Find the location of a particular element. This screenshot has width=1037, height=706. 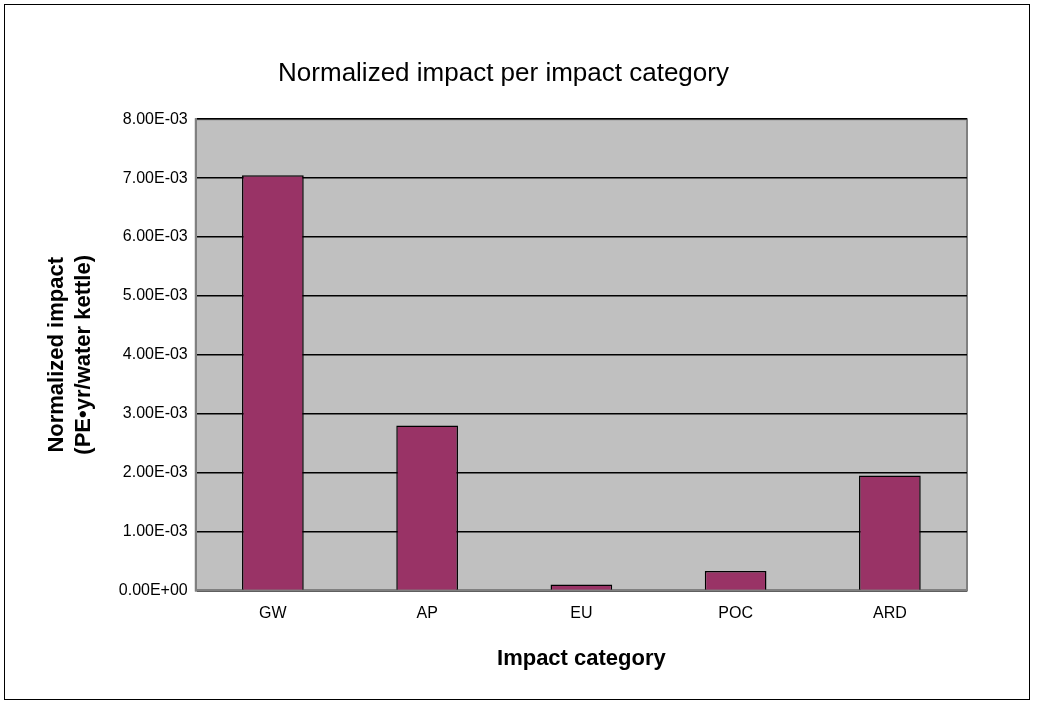

y-tick-label: 0.00E+00 is located at coordinates (153, 589).